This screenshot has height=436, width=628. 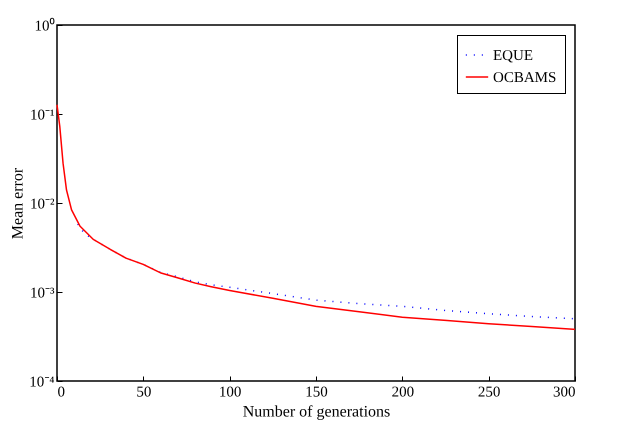 I want to click on legend-label: EQUE, so click(x=513, y=56).